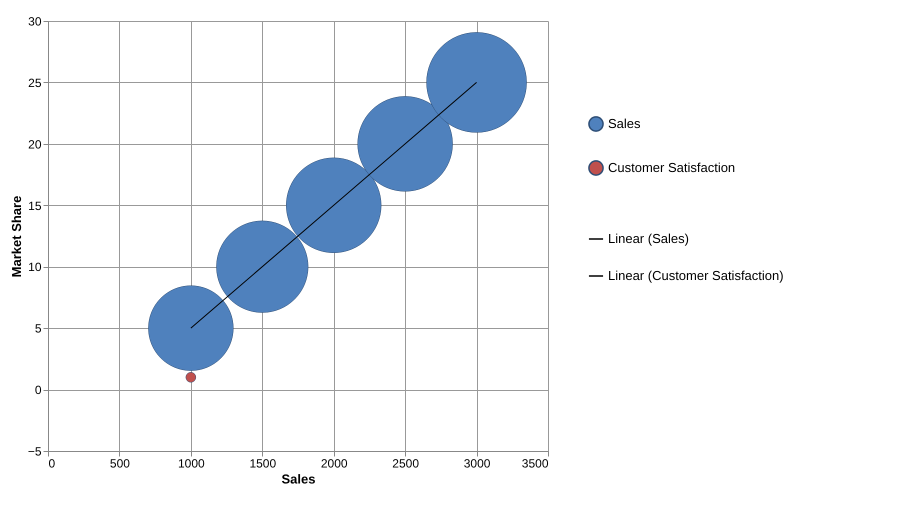 The image size is (898, 522). Describe the element at coordinates (52, 463) in the screenshot. I see `x-tick-label: 0` at that location.